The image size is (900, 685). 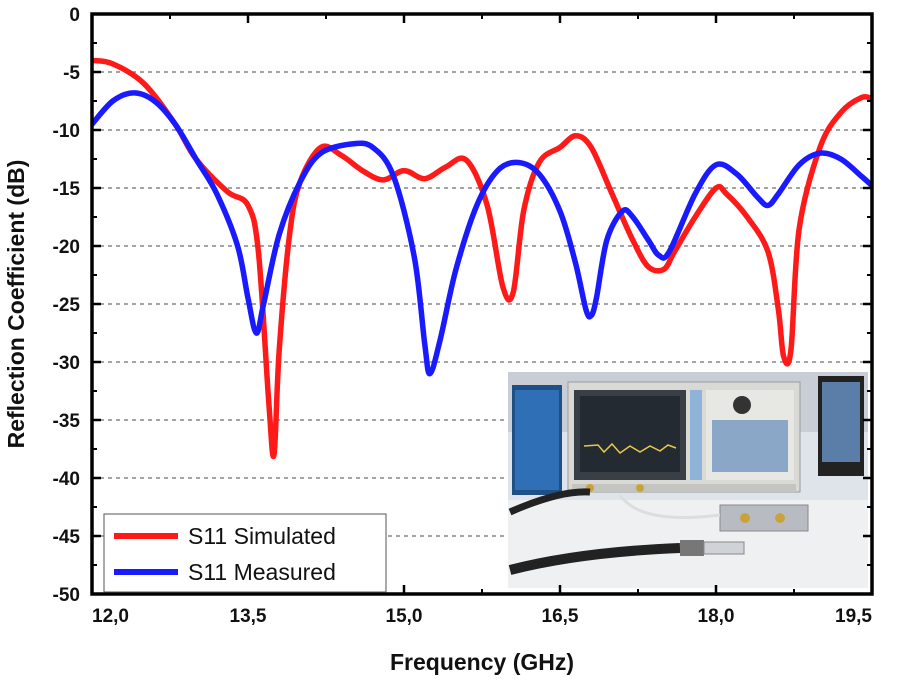 What do you see at coordinates (66, 247) in the screenshot?
I see `y-tick-label: -20` at bounding box center [66, 247].